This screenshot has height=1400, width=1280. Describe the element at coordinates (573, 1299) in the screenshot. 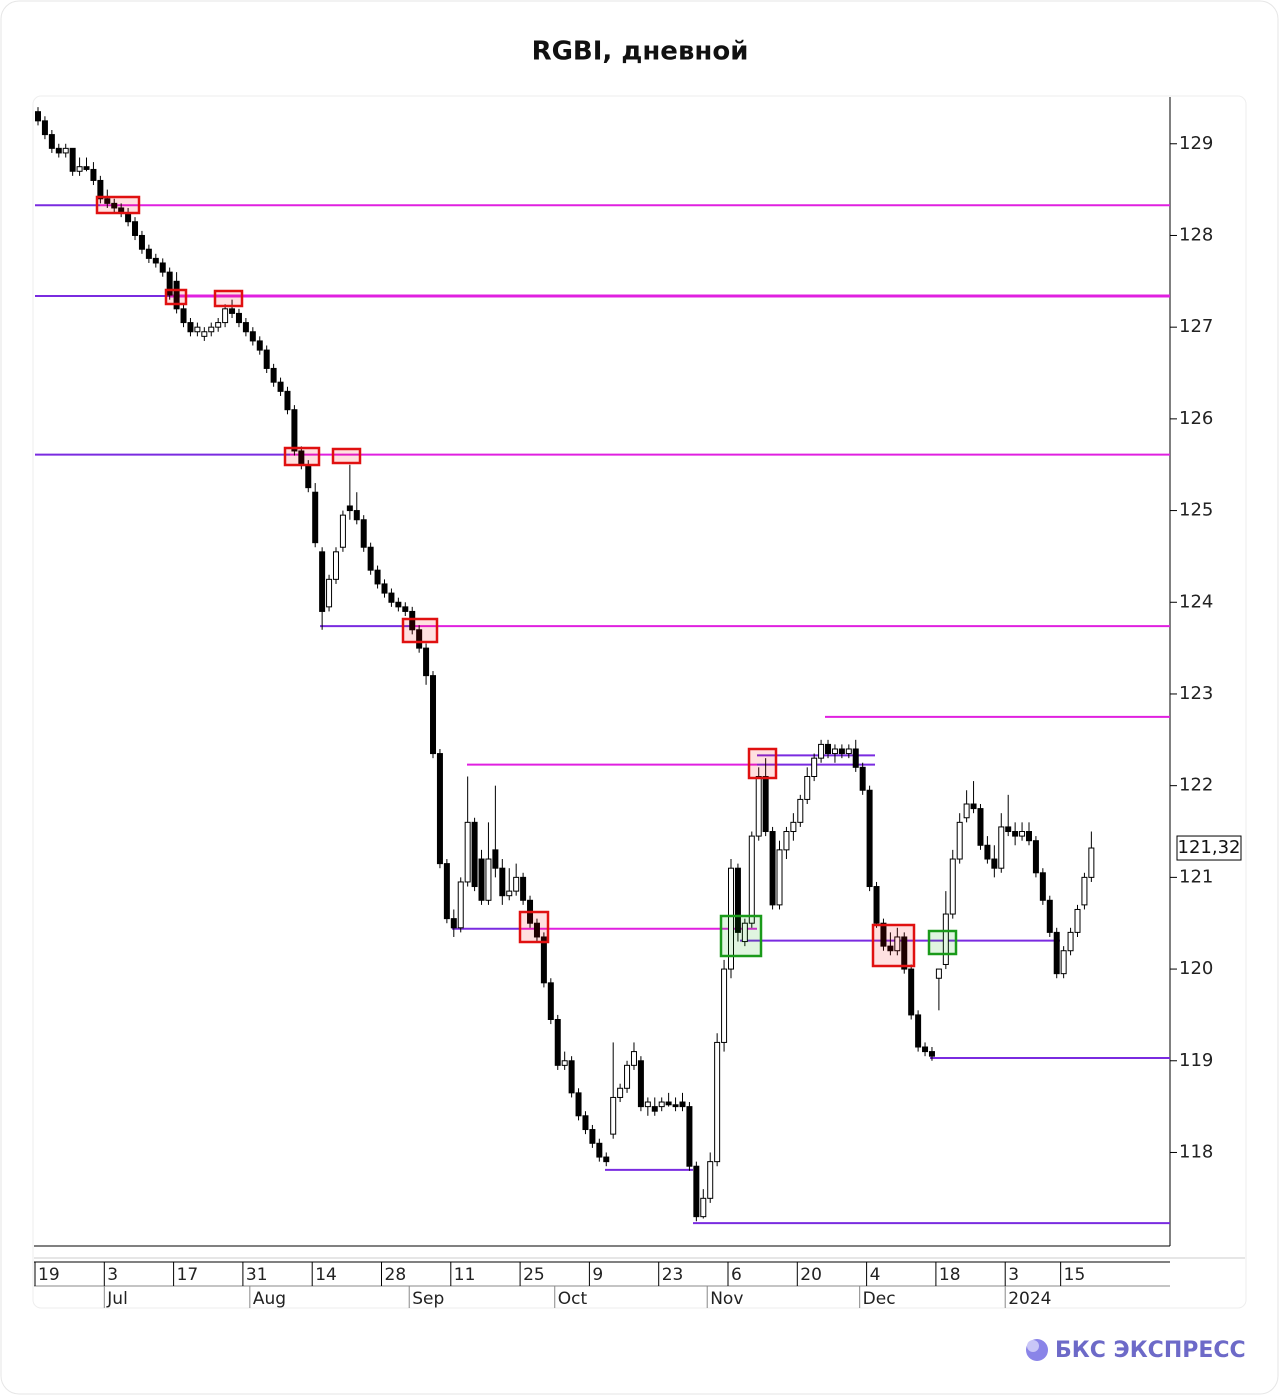

I see `month-label: Oct` at that location.